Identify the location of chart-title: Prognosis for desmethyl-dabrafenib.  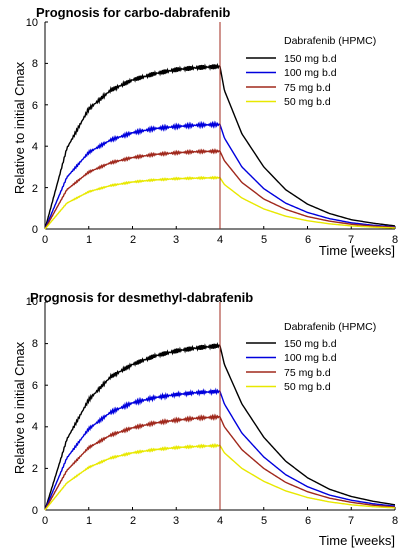
(141, 297).